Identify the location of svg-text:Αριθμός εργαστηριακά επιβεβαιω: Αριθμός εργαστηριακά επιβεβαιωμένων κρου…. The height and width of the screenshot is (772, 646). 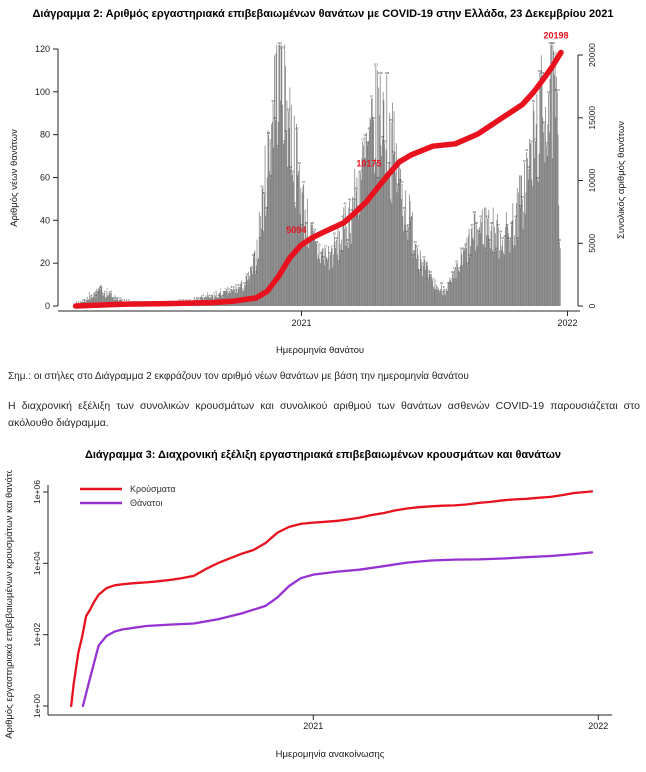
(9, 604).